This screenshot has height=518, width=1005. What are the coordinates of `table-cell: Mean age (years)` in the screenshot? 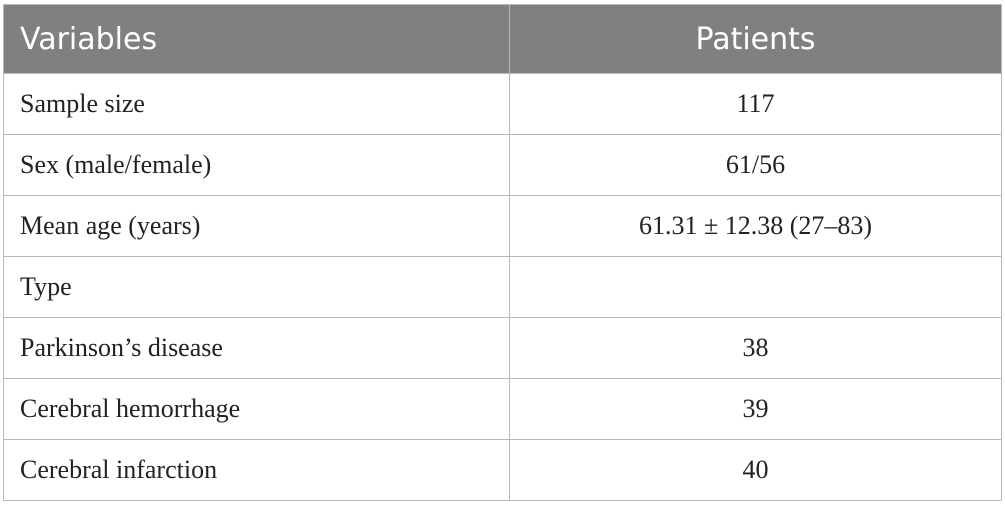 It's located at (256, 226).